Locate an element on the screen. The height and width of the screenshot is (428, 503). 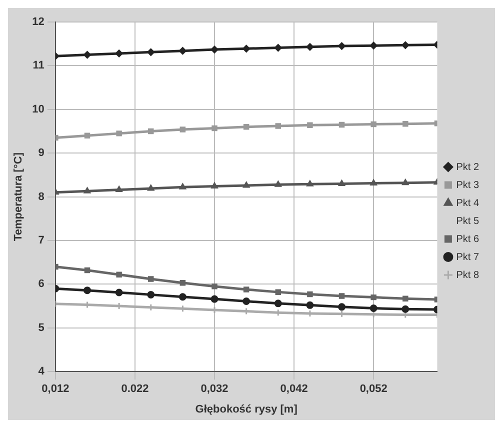
x-tick-label: 0,052 is located at coordinates (374, 389).